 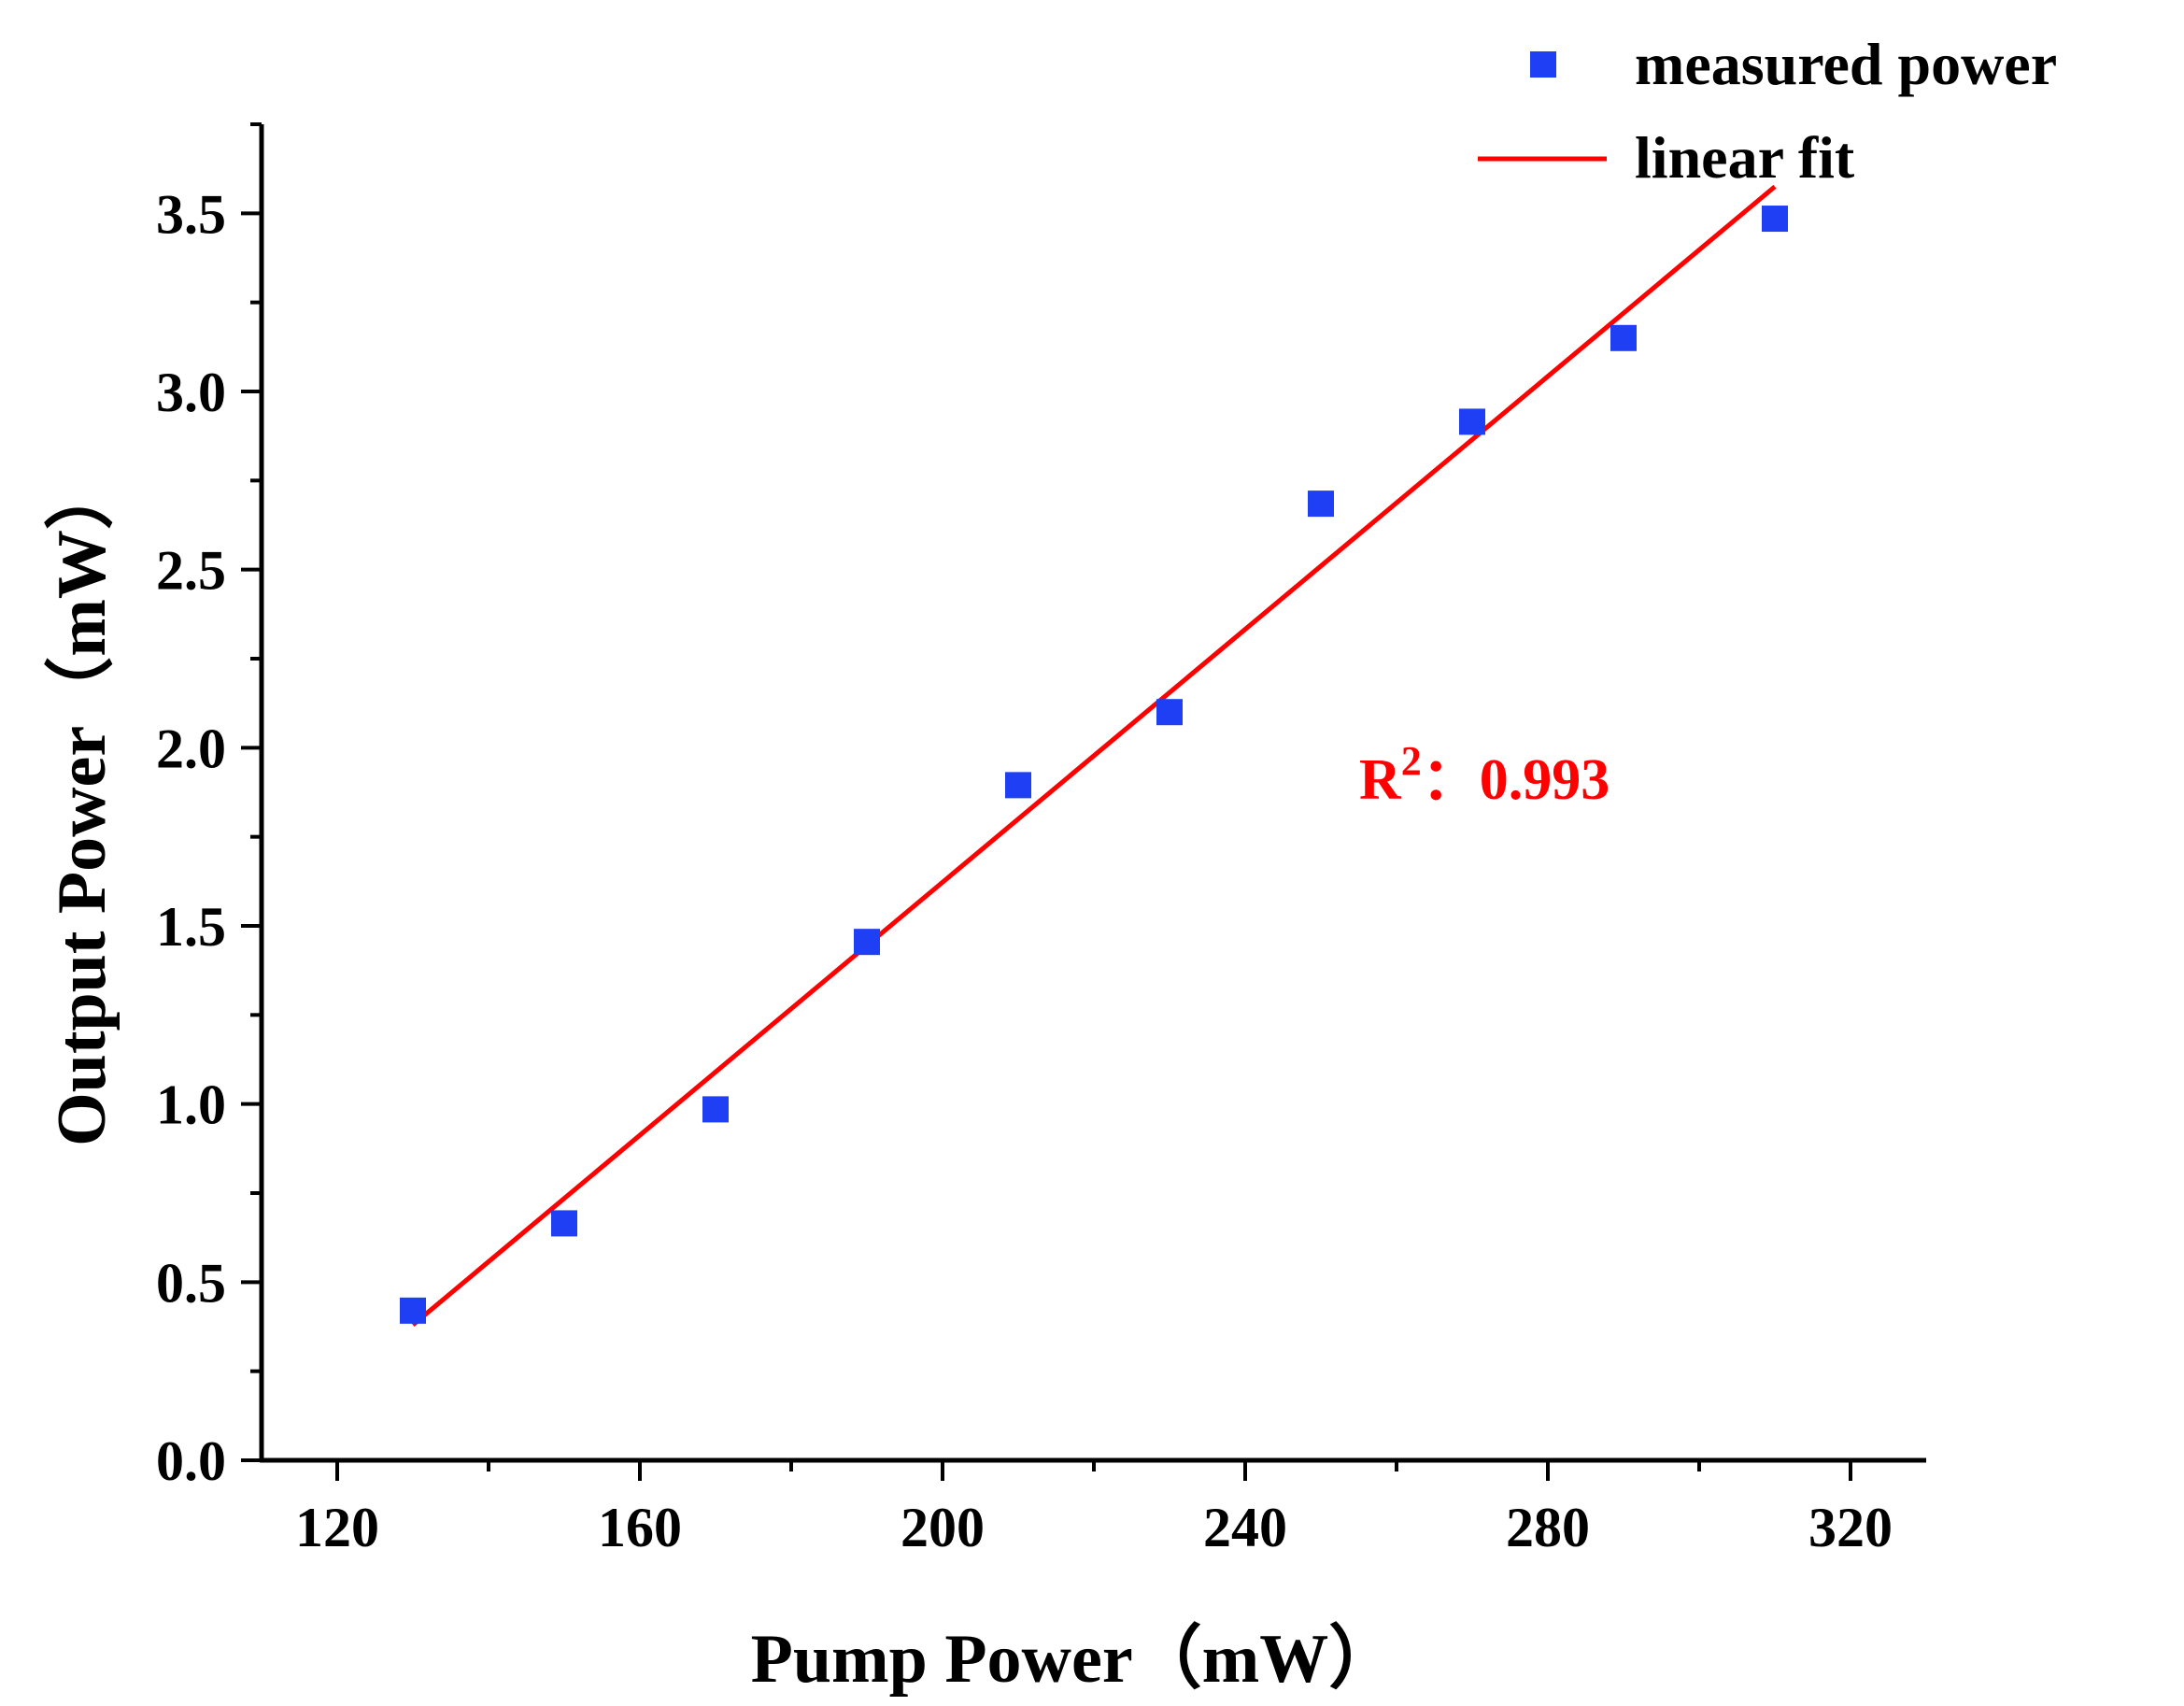 I want to click on r-squared-superscript: 2, so click(x=1411, y=761).